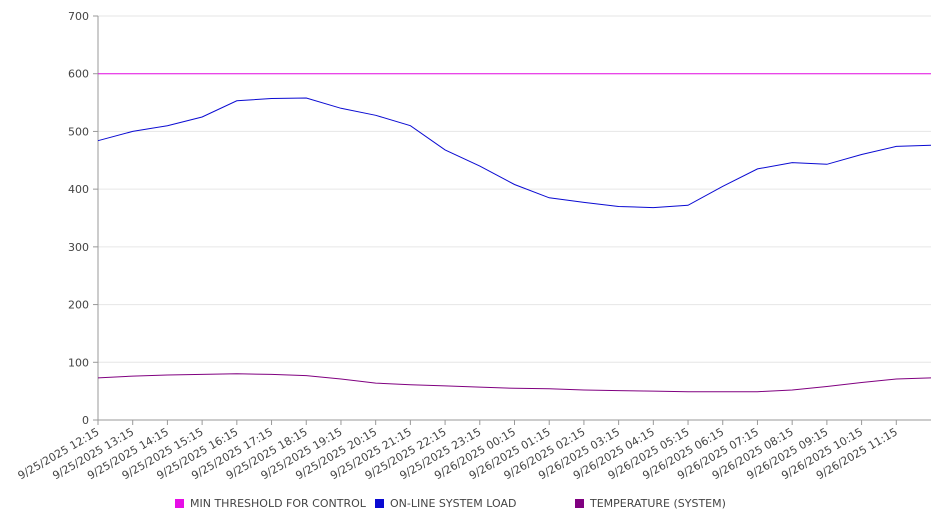 The width and height of the screenshot is (946, 526). I want to click on legend-item-system-load: ON-LINE SYSTEM LOAD, so click(445, 503).